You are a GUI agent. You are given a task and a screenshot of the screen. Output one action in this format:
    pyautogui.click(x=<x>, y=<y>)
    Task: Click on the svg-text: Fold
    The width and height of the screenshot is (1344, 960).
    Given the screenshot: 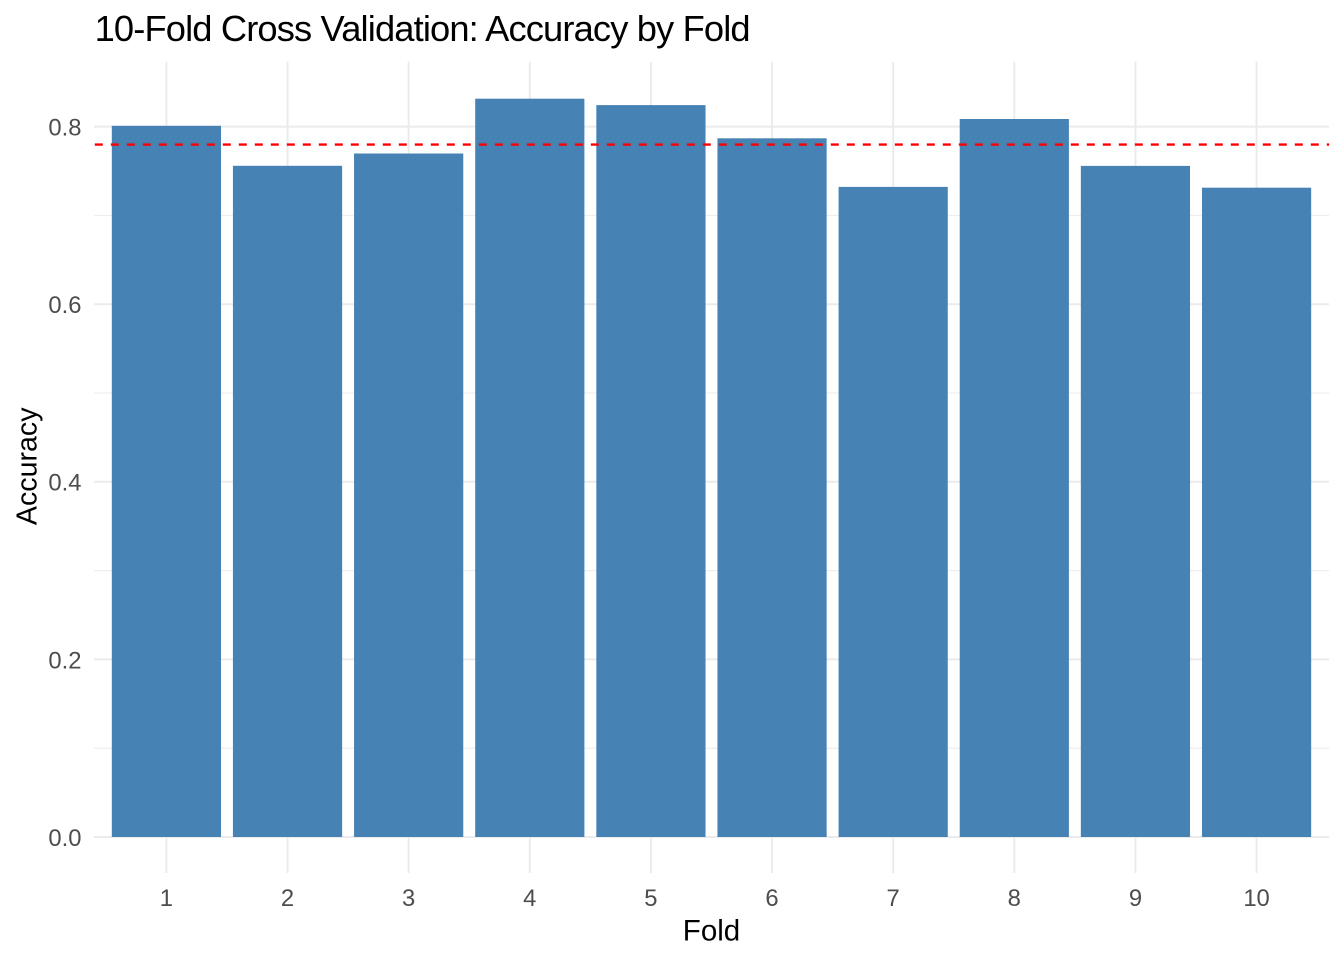 What is the action you would take?
    pyautogui.click(x=711, y=931)
    